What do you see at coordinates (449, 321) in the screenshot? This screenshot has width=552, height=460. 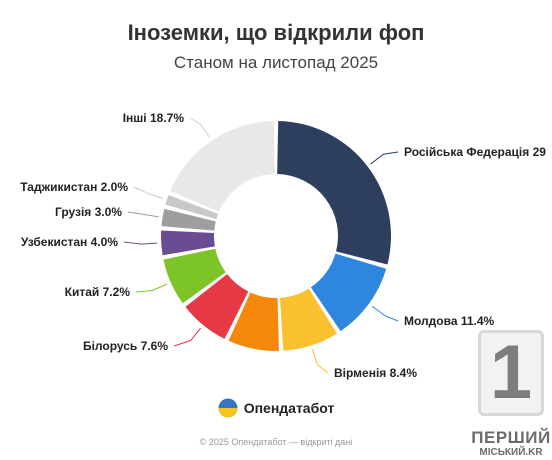 I see `slice-label: Молдова 11.4%` at bounding box center [449, 321].